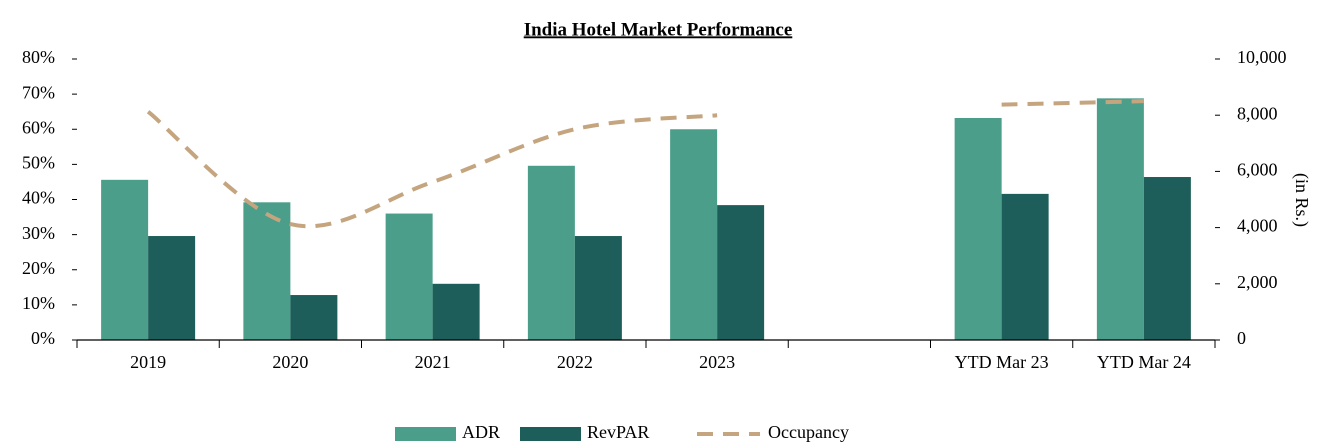 The height and width of the screenshot is (443, 1325). I want to click on y2-tick-label: 4,000, so click(1257, 226).